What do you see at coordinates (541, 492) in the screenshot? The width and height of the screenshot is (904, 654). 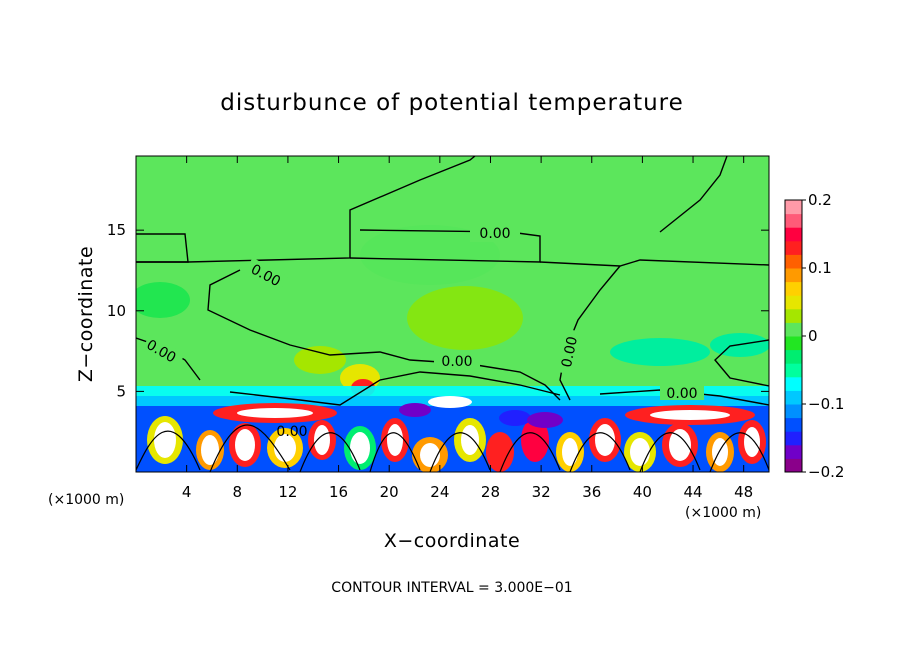 I see `x-tick-label: 32` at bounding box center [541, 492].